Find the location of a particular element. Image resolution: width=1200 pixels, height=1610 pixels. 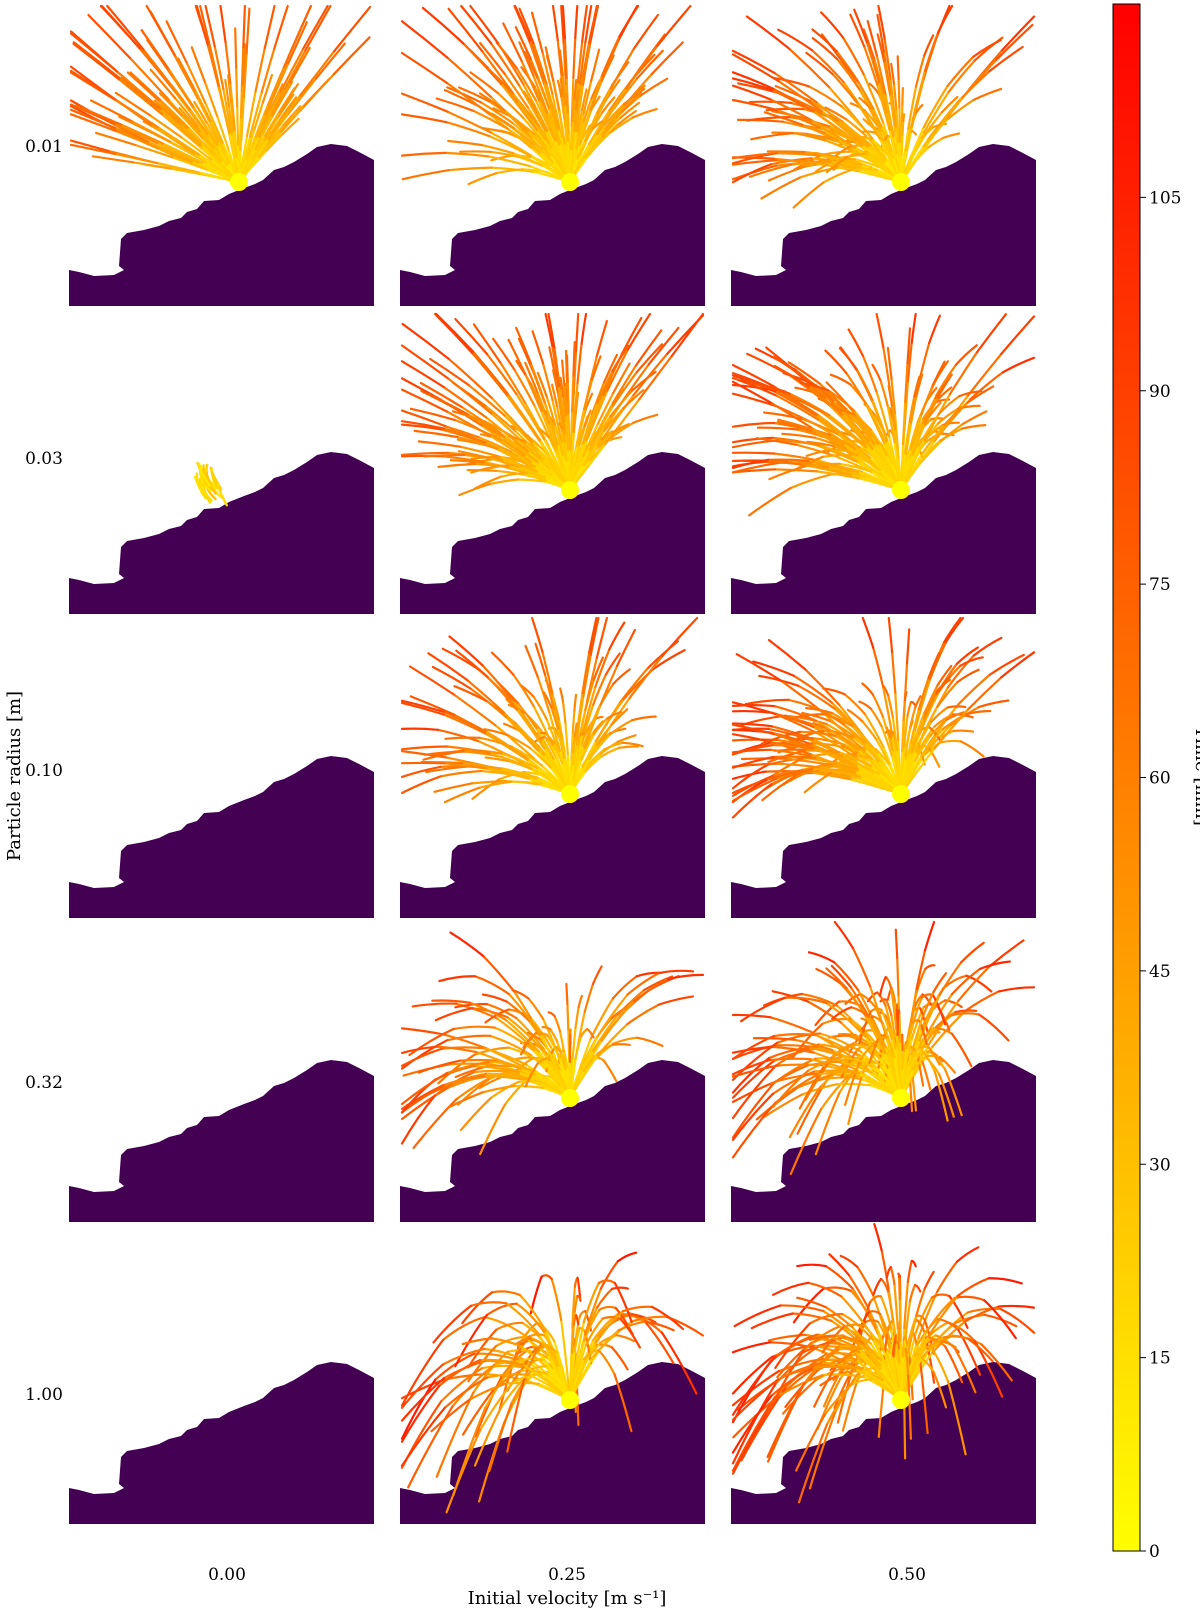

terrain is located at coordinates (552, 533).